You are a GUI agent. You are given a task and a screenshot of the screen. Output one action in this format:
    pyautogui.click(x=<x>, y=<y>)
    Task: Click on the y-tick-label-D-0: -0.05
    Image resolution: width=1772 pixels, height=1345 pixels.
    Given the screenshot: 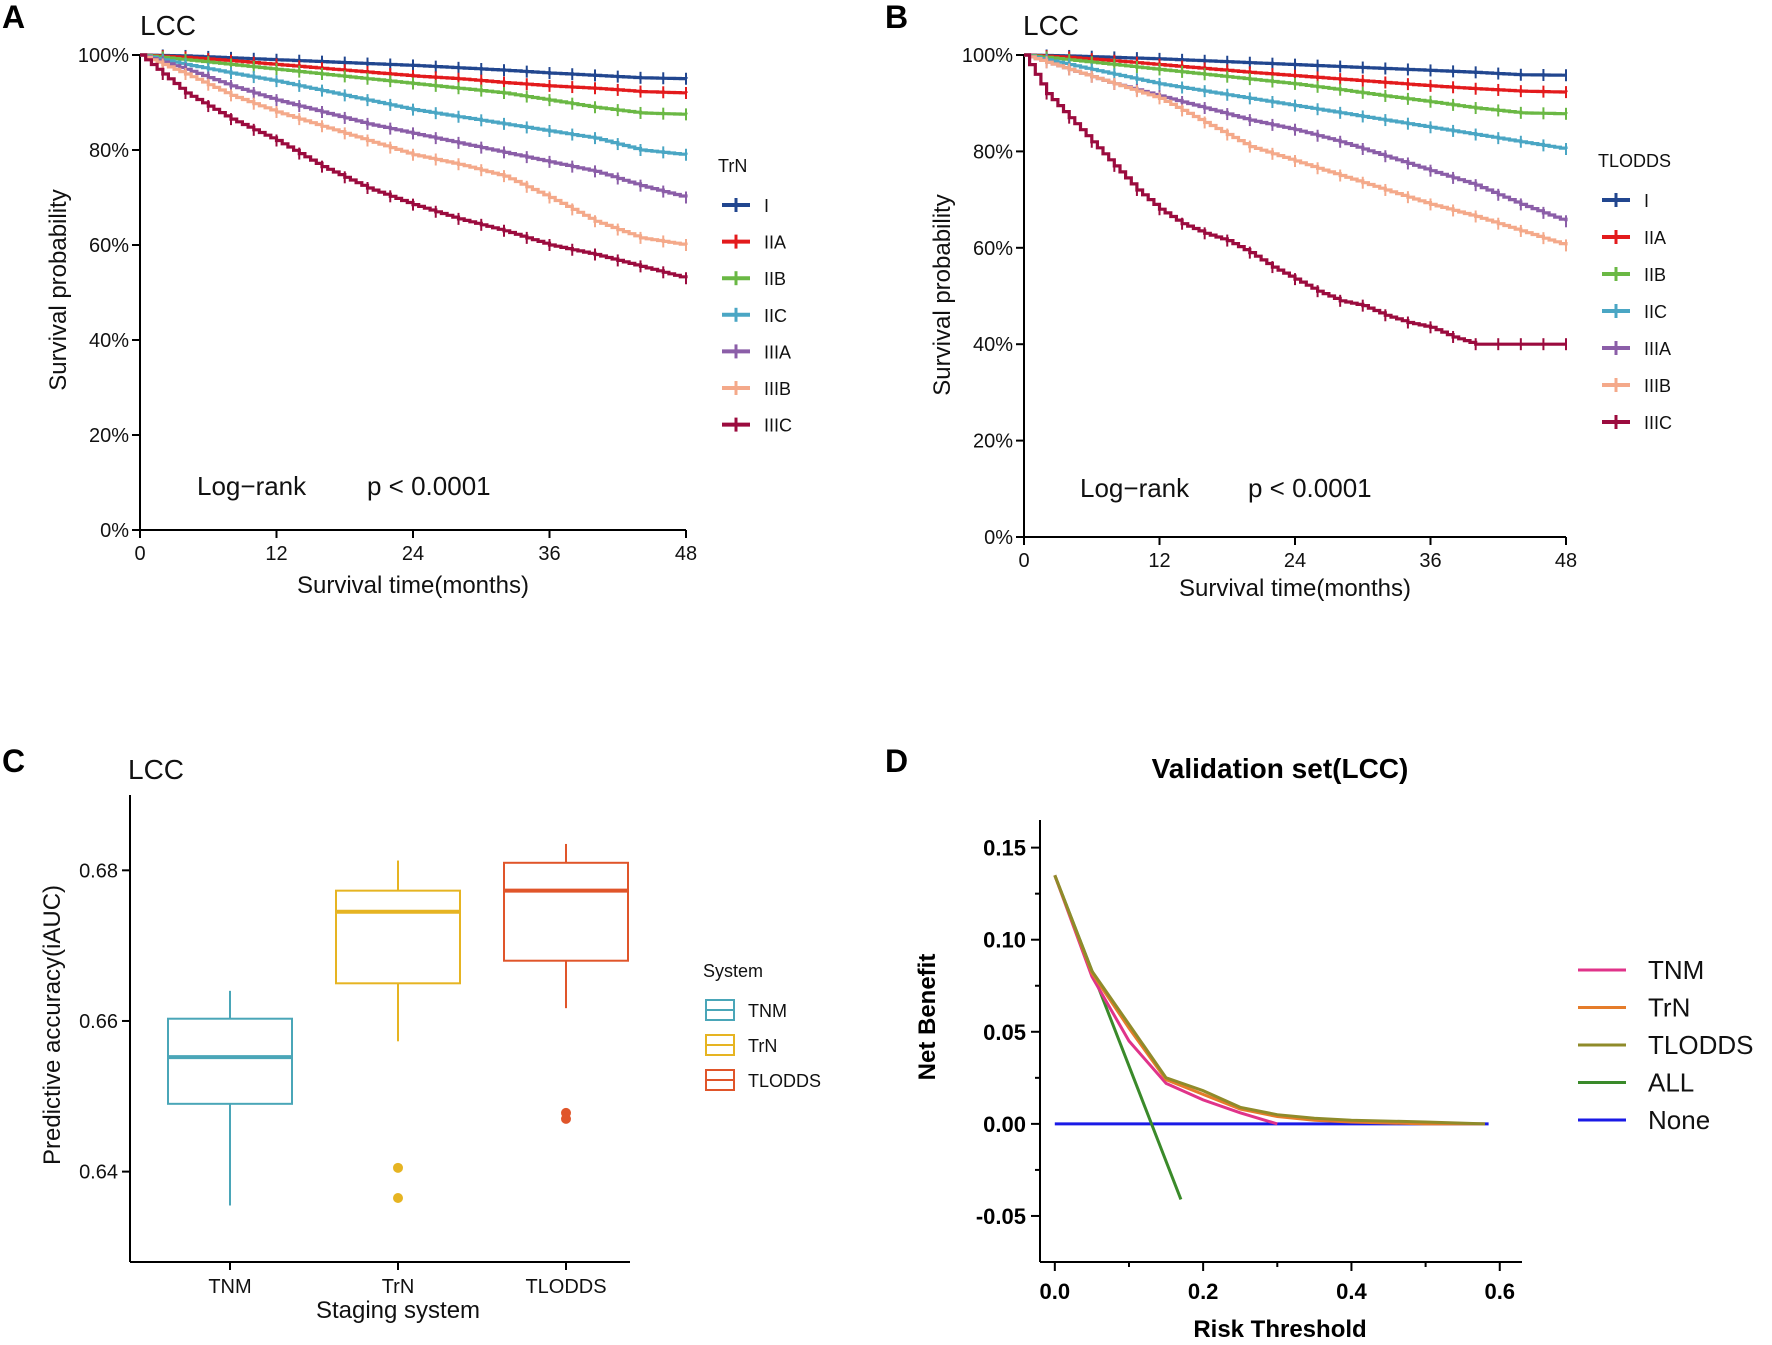 What is the action you would take?
    pyautogui.click(x=1001, y=1216)
    